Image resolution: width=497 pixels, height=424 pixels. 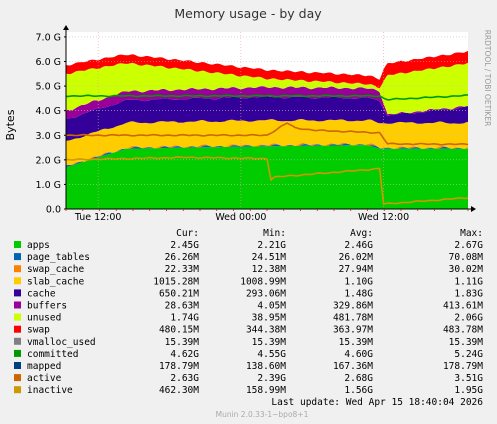 What do you see at coordinates (49, 87) in the screenshot?
I see `y-tick-label: 5.0 G` at bounding box center [49, 87].